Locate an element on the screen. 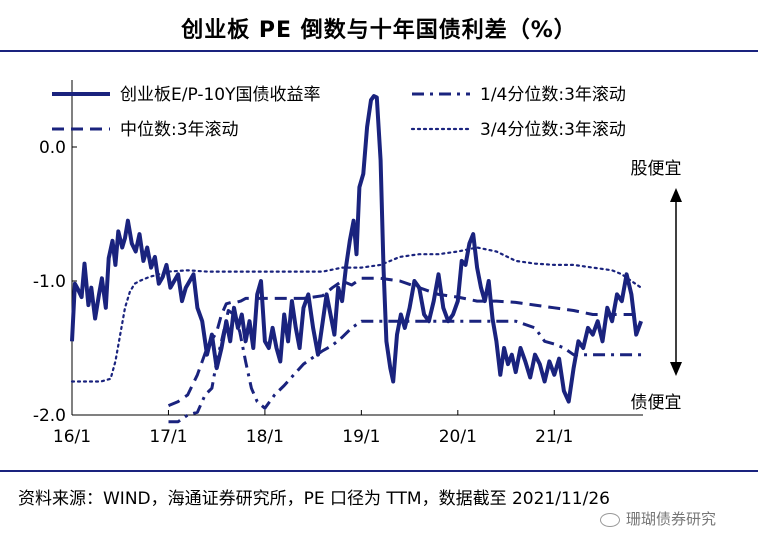  watermark-text: 珊瑚债券研究 is located at coordinates (671, 519).